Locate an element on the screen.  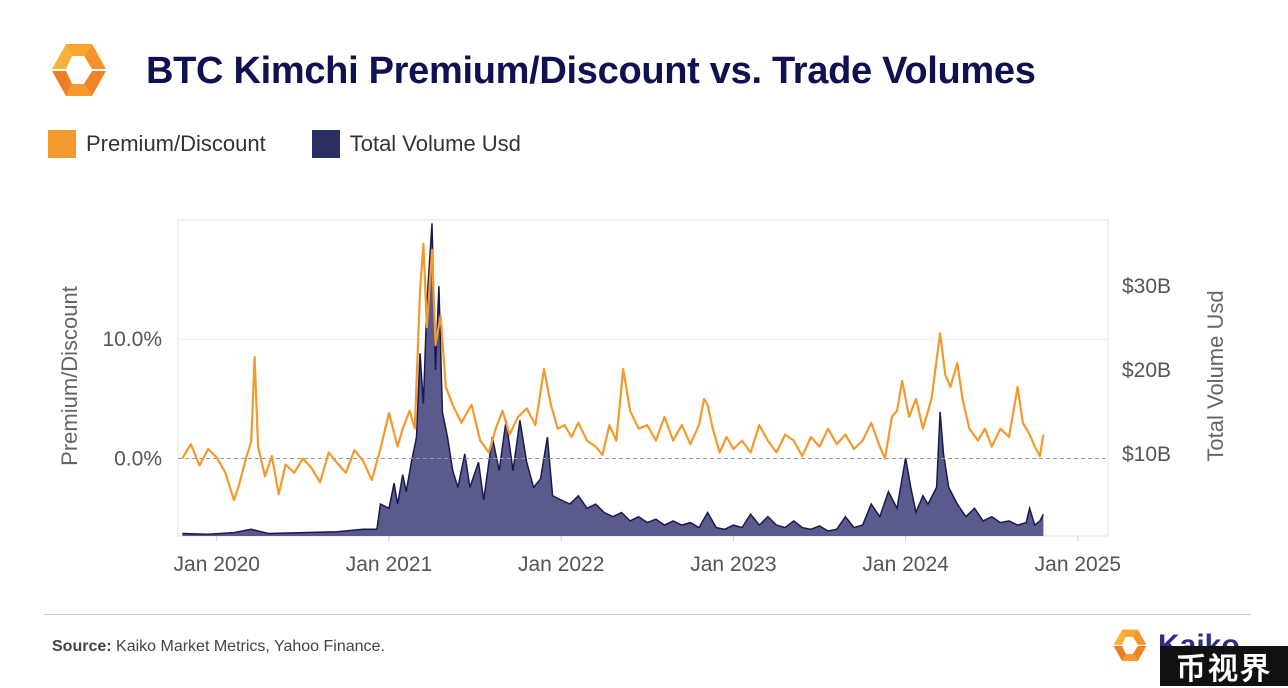
footer-divider is located at coordinates (647, 614).